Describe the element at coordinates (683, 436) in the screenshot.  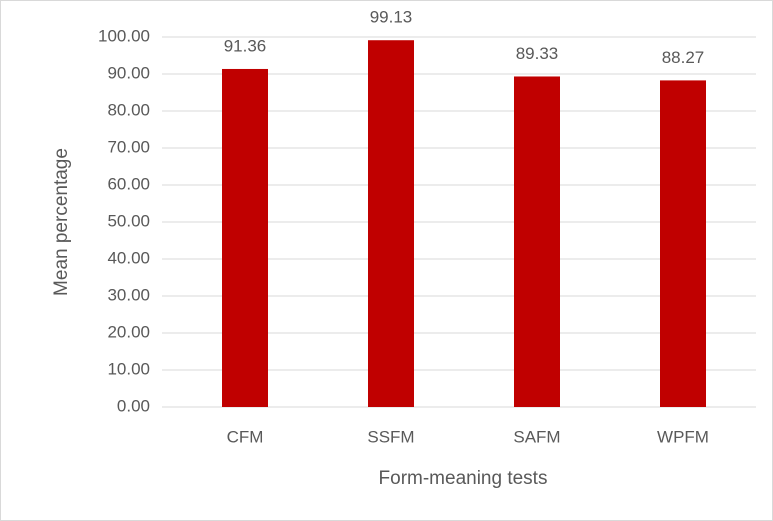
I see `x-tick-label: WPFM` at that location.